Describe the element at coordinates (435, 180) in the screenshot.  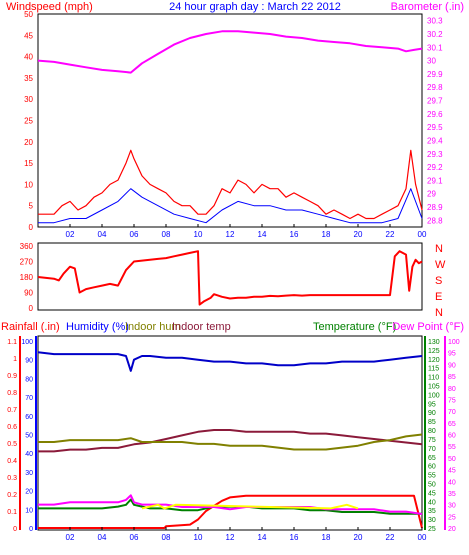
I see `baro-tick-3: 29.1` at that location.